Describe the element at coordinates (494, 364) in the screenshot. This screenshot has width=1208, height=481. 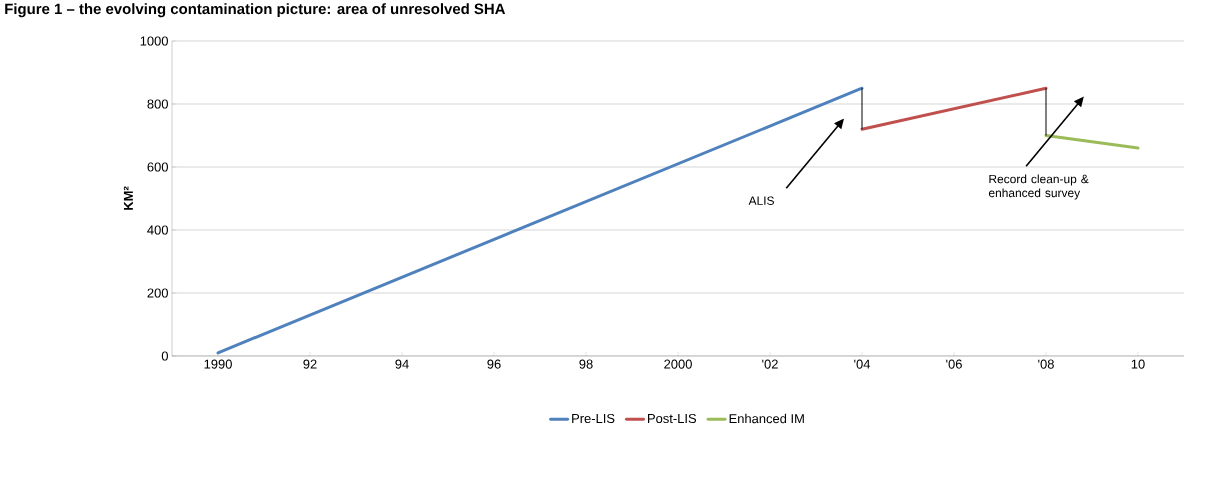
I see `x-tick-label: 96` at that location.